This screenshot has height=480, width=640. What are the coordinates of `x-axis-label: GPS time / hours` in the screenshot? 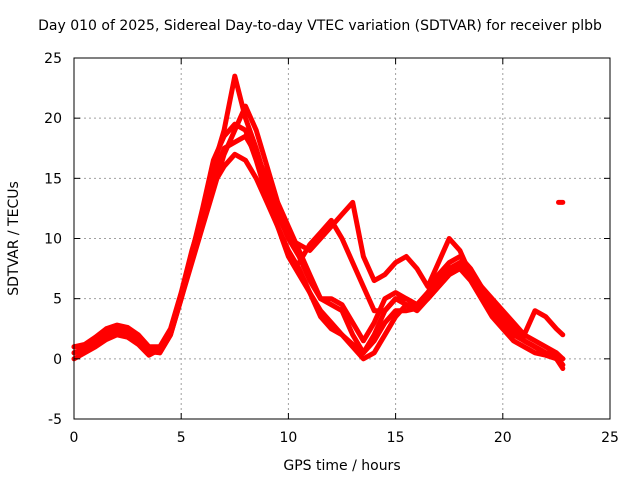 It's located at (341, 466).